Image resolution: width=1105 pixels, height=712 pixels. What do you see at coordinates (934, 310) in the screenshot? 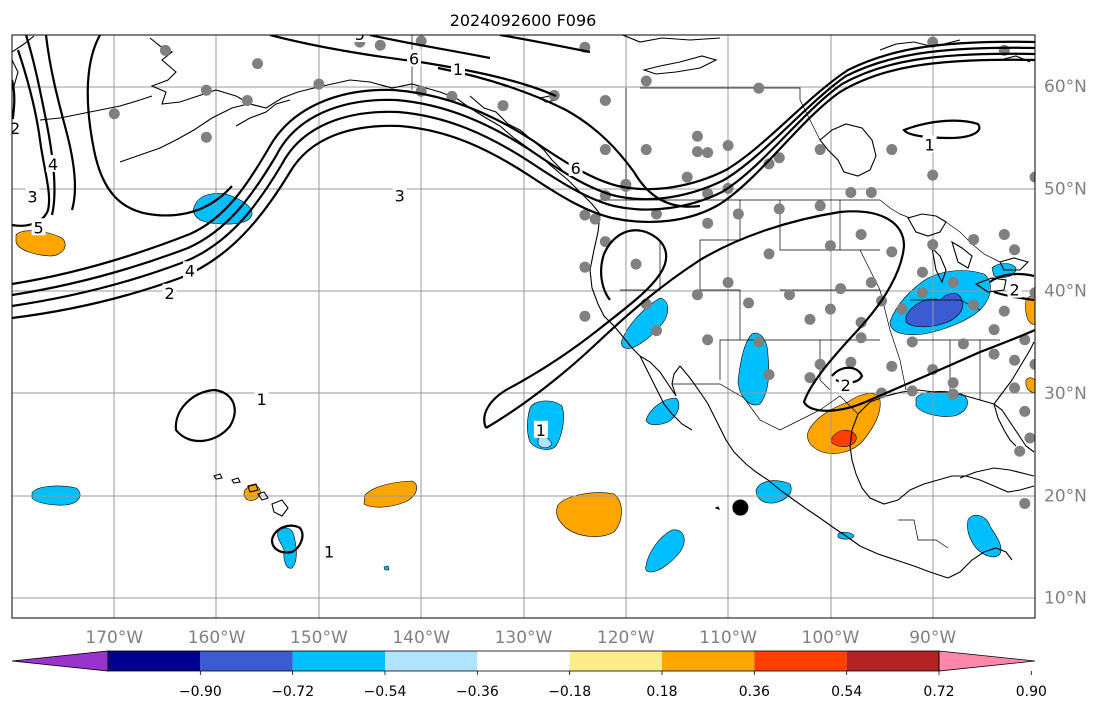
I see `shaded-area-dark-blue` at bounding box center [934, 310].